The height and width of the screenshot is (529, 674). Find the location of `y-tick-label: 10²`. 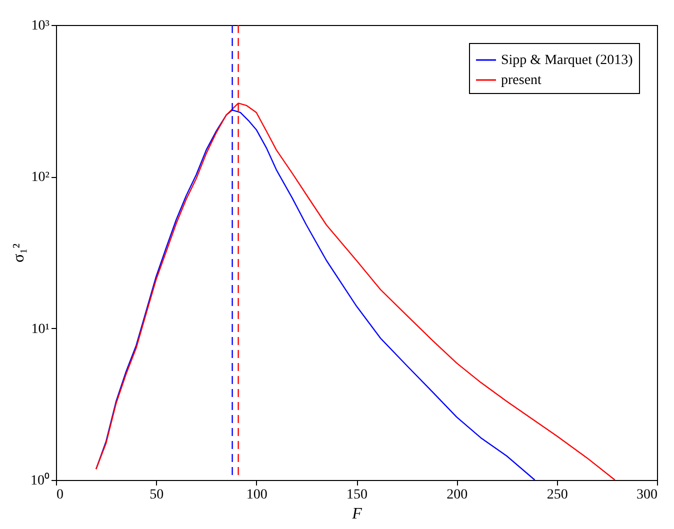

y-tick-label: 10² is located at coordinates (40, 178).